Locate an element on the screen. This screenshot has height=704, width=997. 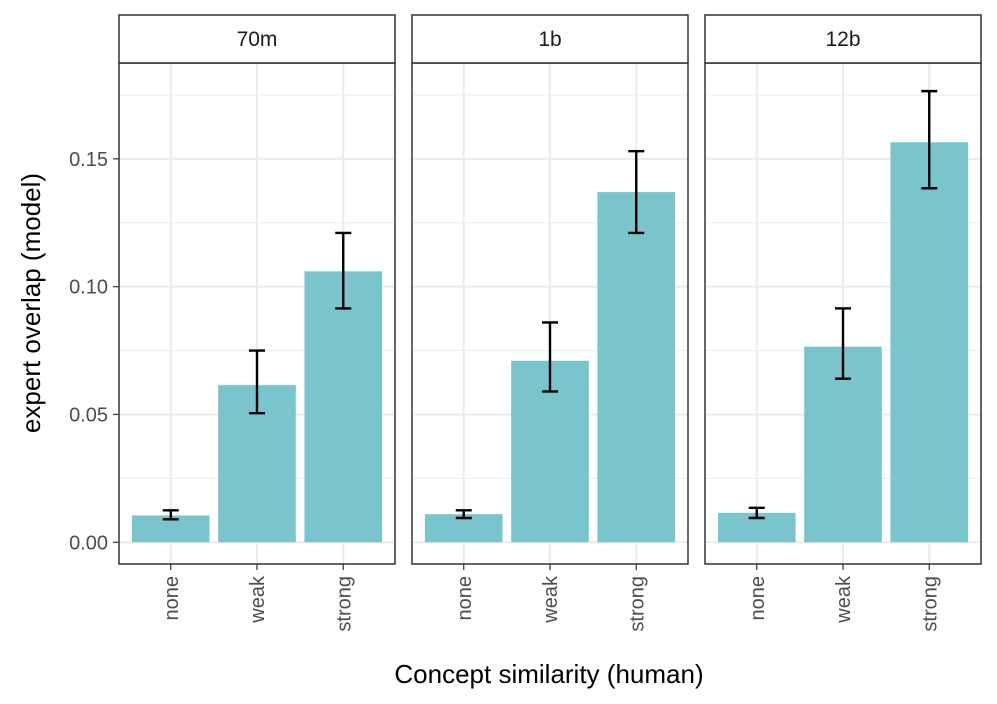
facet-strip-label: 1b is located at coordinates (549, 39).